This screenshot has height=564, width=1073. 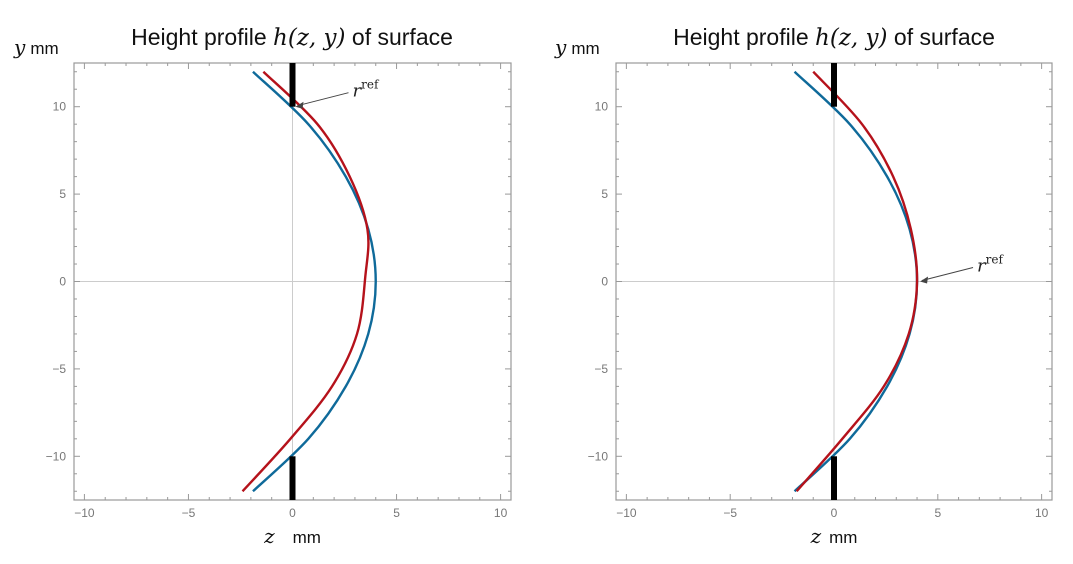 I want to click on series-line-blue, so click(x=314, y=281).